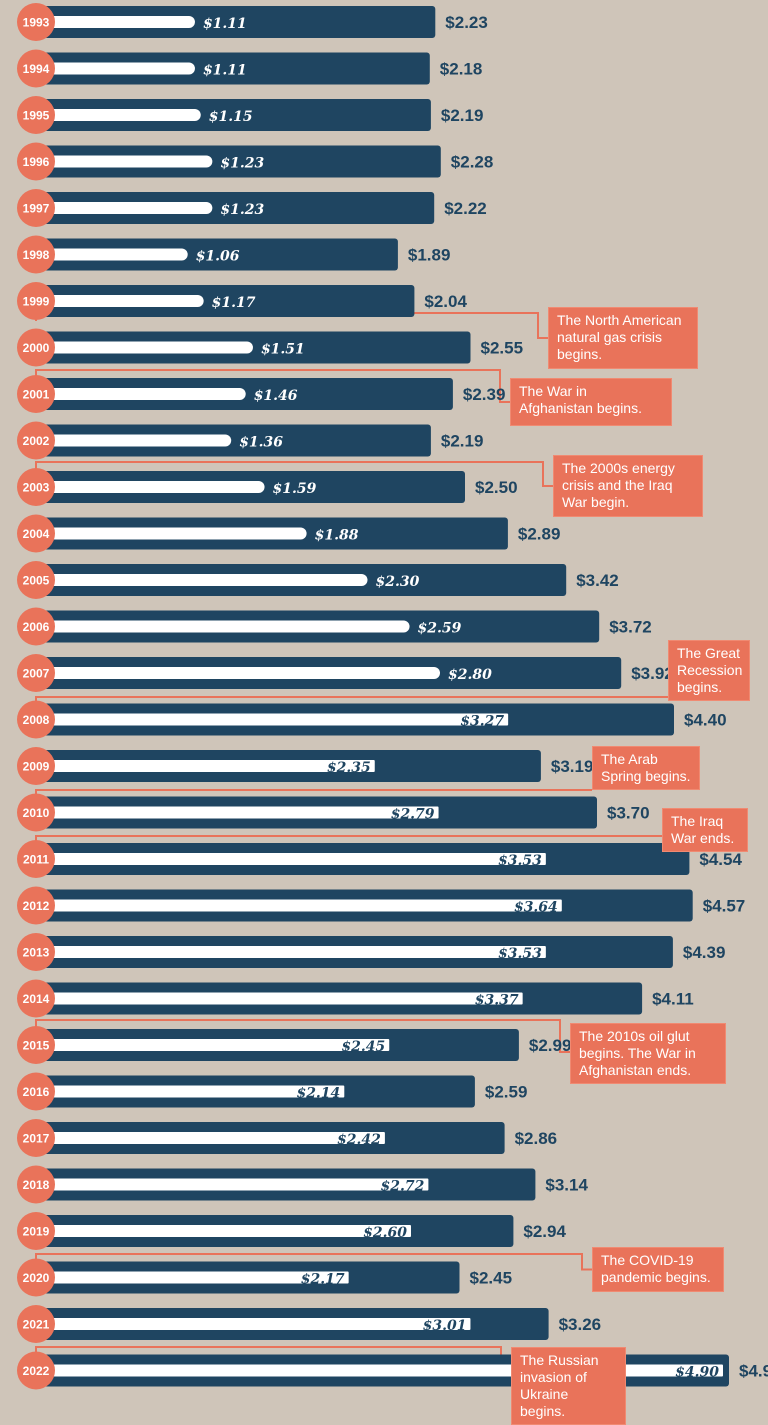  Describe the element at coordinates (628, 813) in the screenshot. I see `value-label: $3.70` at that location.